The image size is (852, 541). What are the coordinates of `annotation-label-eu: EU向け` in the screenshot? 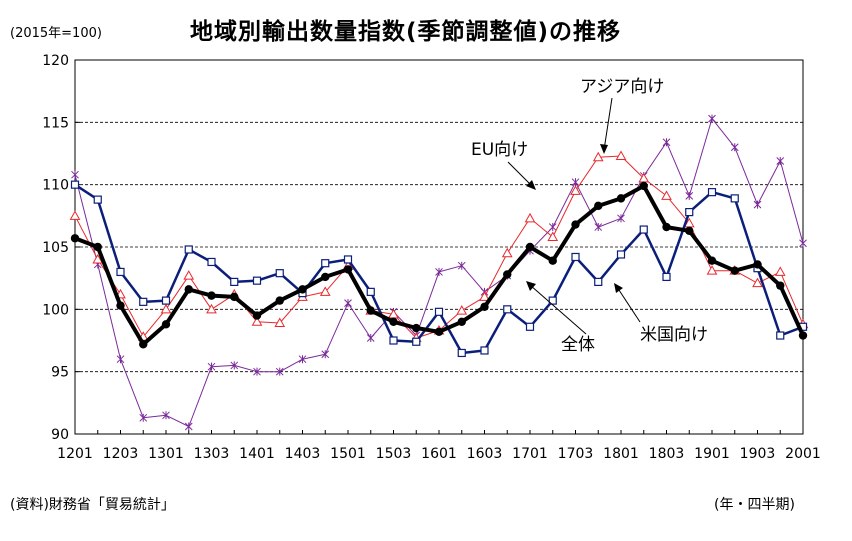 It's located at (499, 150).